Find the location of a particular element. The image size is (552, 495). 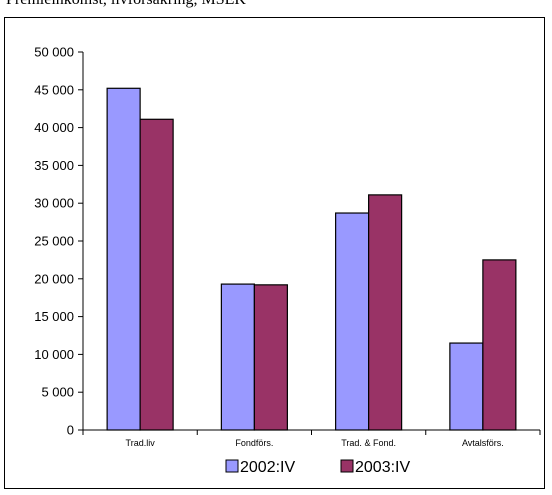

y-tick-label: 50 000 is located at coordinates (54, 52).